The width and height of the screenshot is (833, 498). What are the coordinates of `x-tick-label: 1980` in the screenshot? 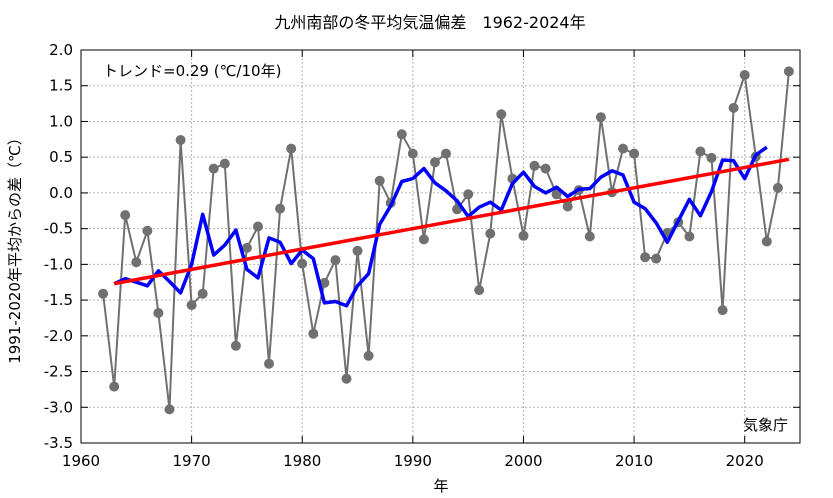 It's located at (302, 461).